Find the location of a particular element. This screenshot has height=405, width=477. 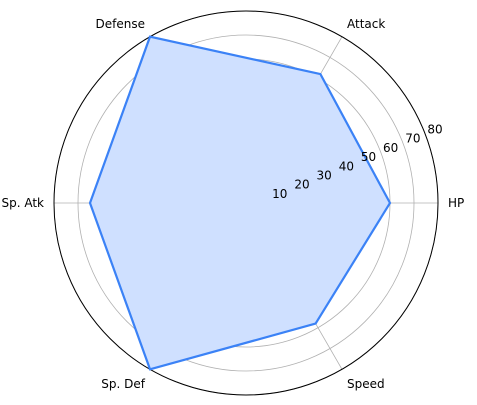

radial-tick-label: 30 is located at coordinates (324, 175).